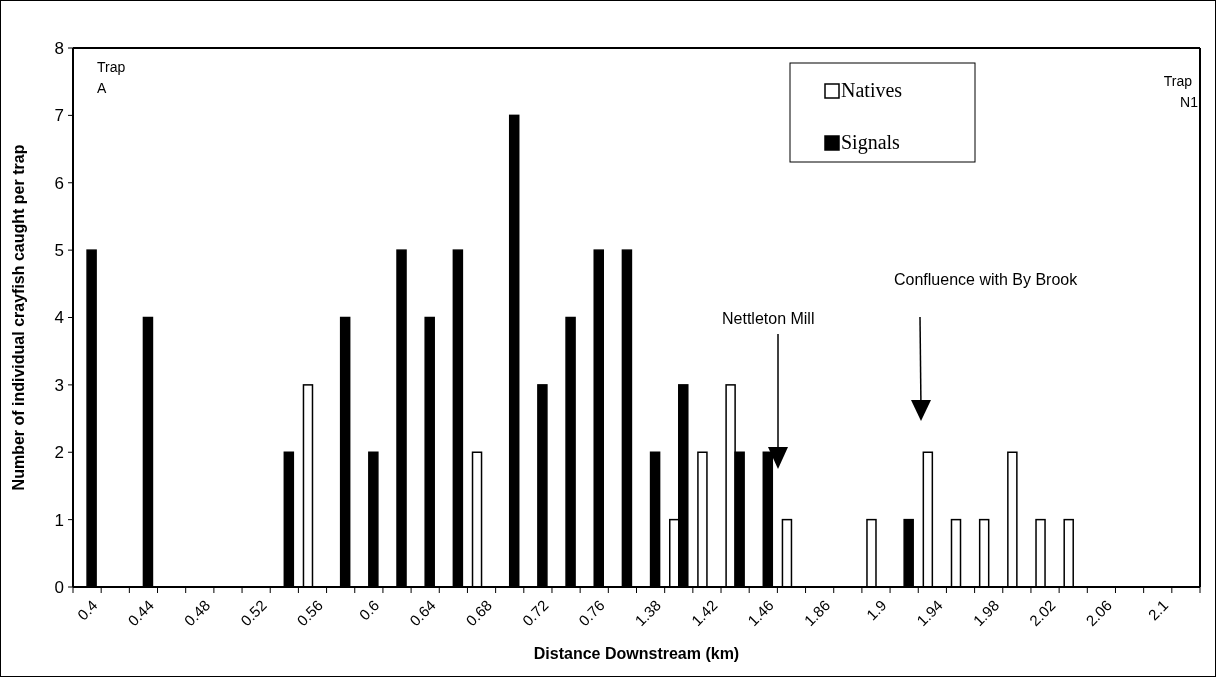 Image resolution: width=1216 pixels, height=677 pixels. I want to click on y-tick-label: 0, so click(59, 587).